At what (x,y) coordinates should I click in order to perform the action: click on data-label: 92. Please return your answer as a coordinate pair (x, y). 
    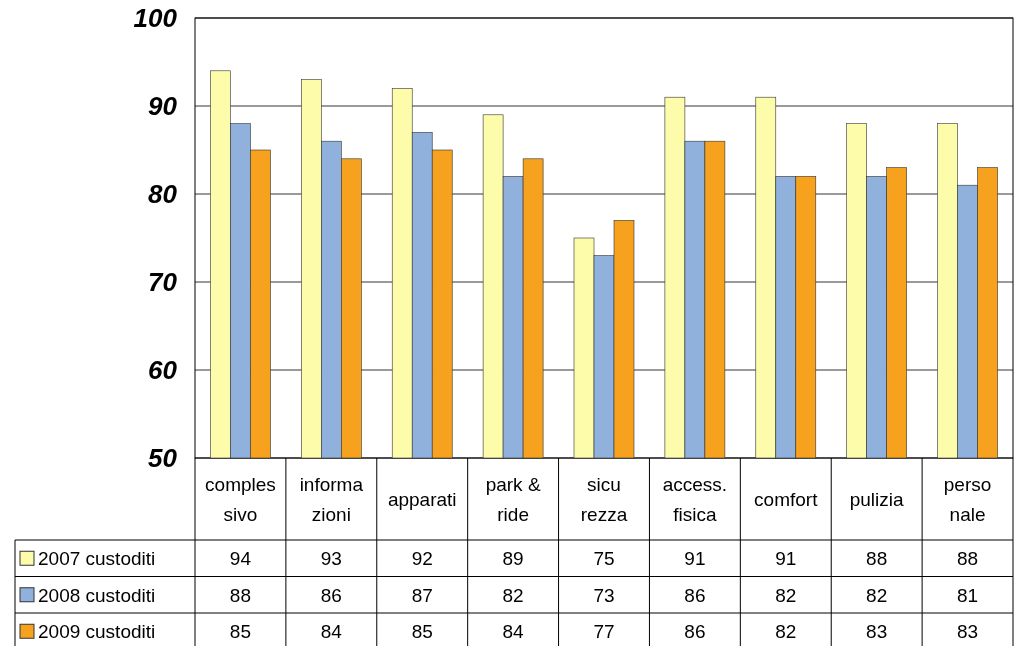
    Looking at the image, I should click on (422, 559).